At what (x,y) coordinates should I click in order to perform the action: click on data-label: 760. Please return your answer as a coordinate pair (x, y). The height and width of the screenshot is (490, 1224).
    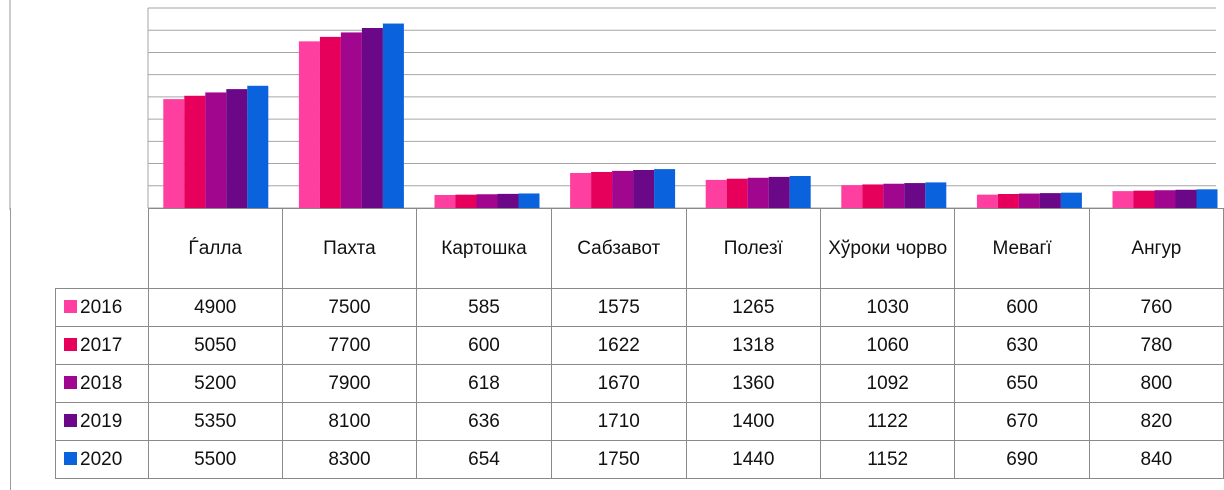
    Looking at the image, I should click on (1156, 307).